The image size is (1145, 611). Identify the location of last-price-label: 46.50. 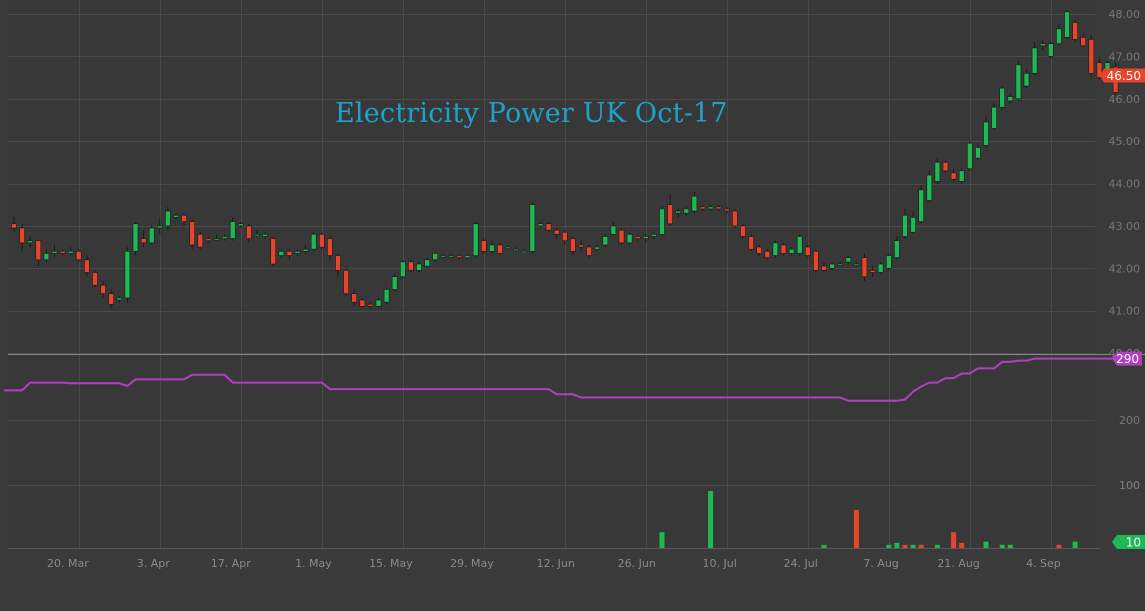
(1124, 76).